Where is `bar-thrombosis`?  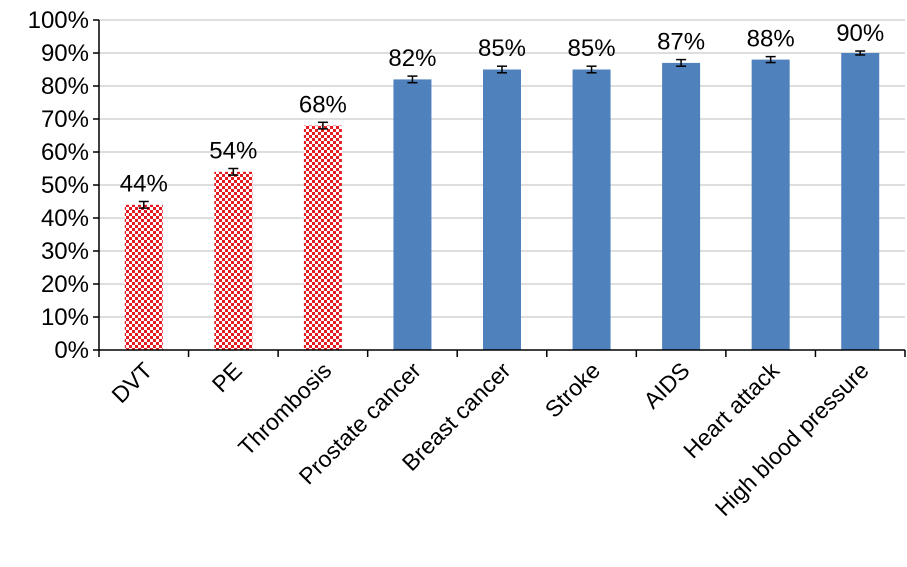 bar-thrombosis is located at coordinates (322, 237).